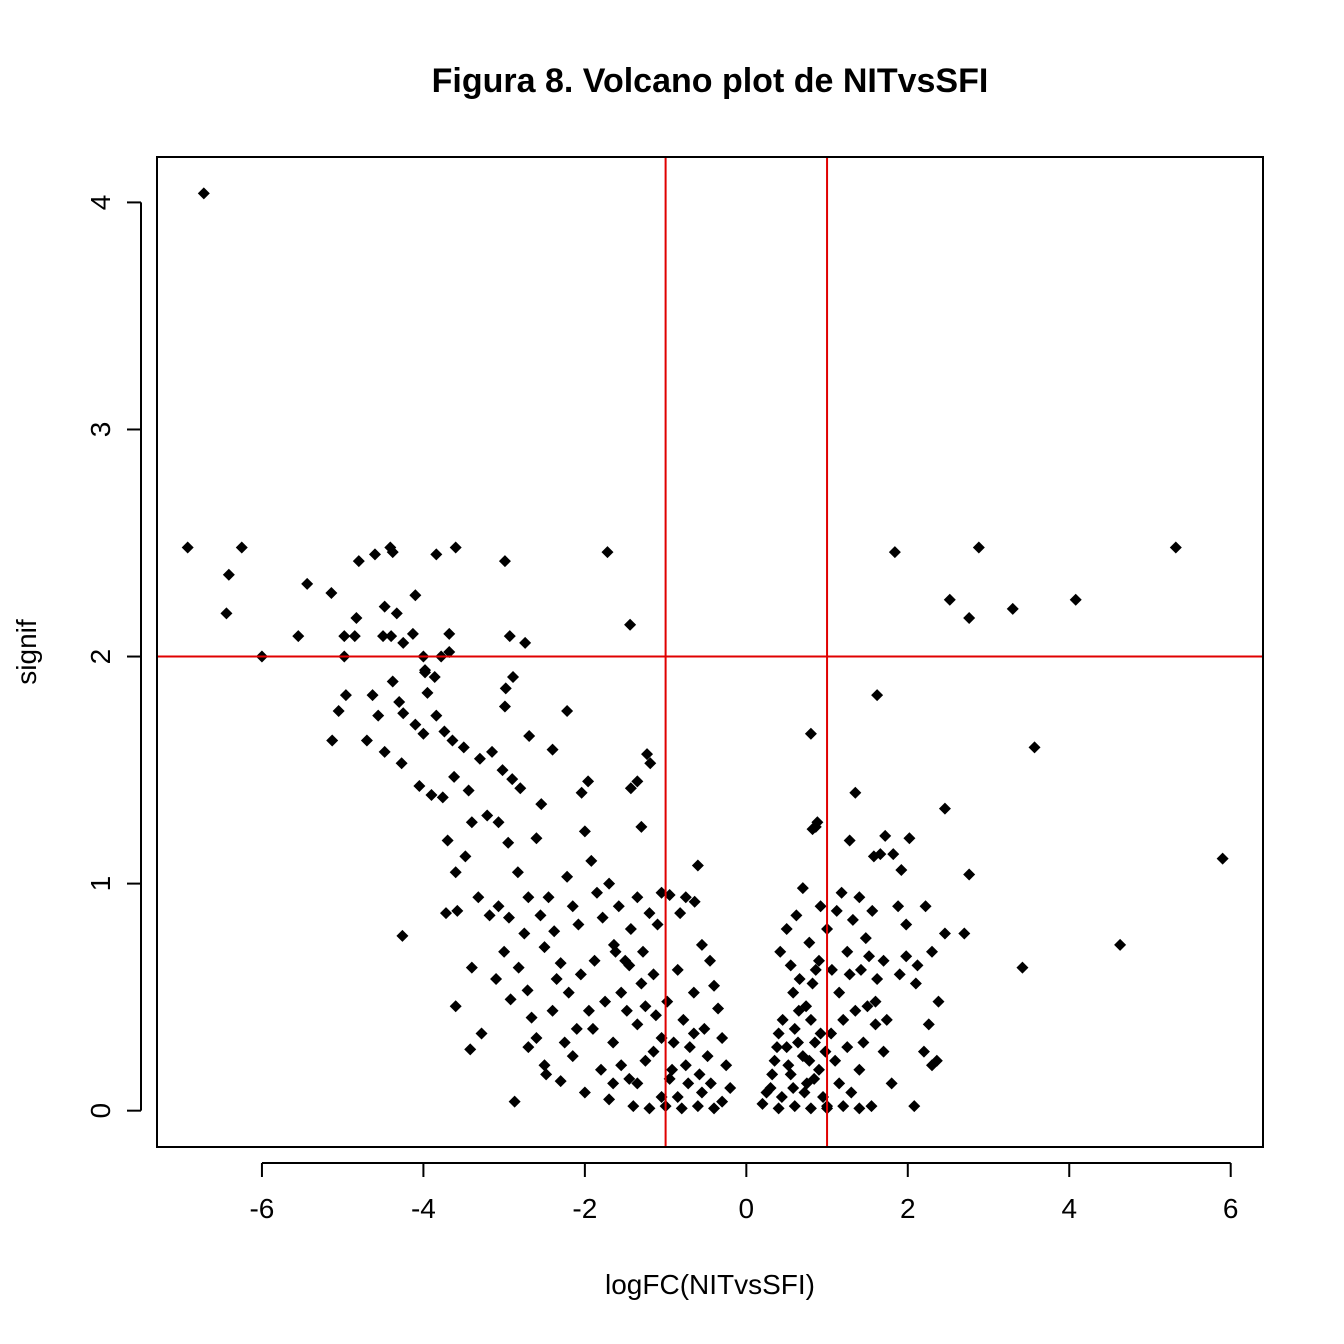 This screenshot has width=1344, height=1344. Describe the element at coordinates (908, 1208) in the screenshot. I see `x-tick-label: 2` at that location.